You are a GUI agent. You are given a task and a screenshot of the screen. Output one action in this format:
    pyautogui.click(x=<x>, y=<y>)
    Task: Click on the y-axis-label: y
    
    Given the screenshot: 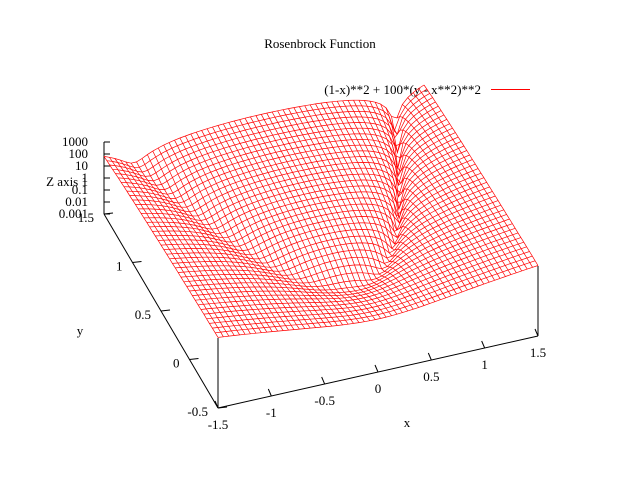 What is the action you would take?
    pyautogui.click(x=80, y=330)
    